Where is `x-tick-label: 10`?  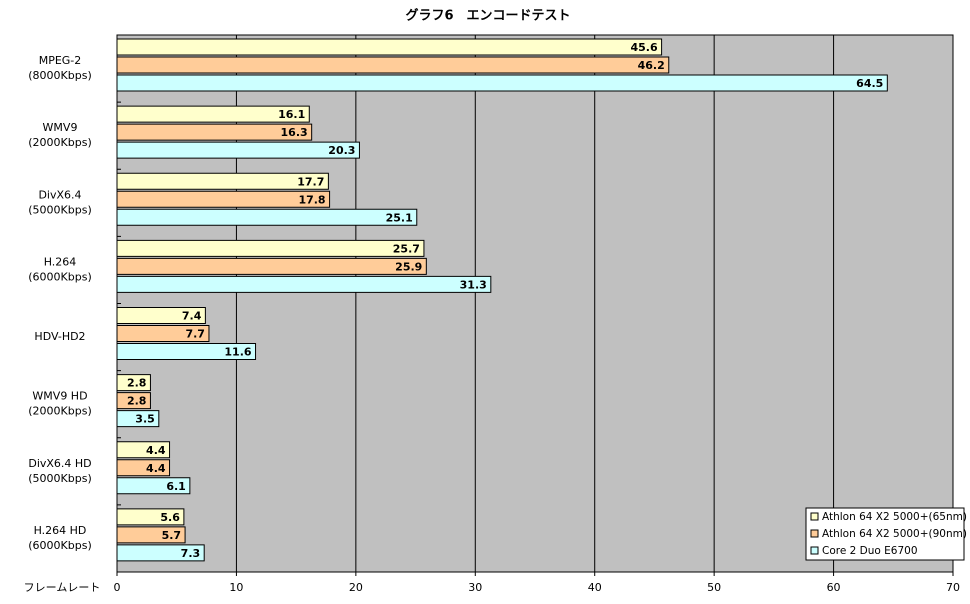
x-tick-label: 10 is located at coordinates (236, 587).